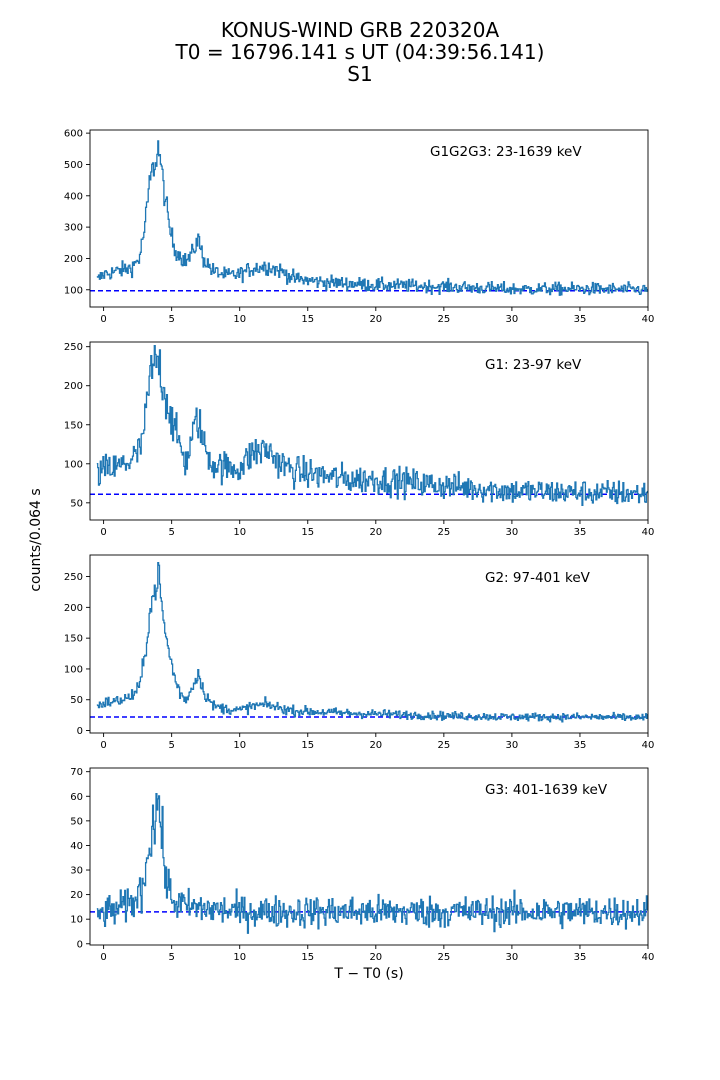  Describe the element at coordinates (368, 974) in the screenshot. I see `x-axis-label: T − T0 (s)` at that location.